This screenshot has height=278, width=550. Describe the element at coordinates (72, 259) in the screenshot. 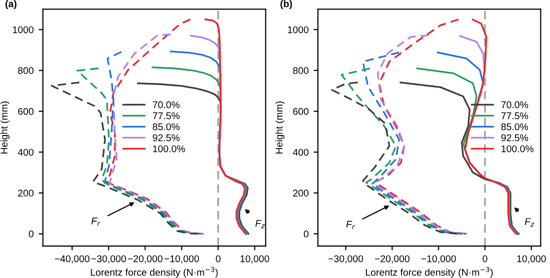

I see `x-tick-label: −40,000` at that location.